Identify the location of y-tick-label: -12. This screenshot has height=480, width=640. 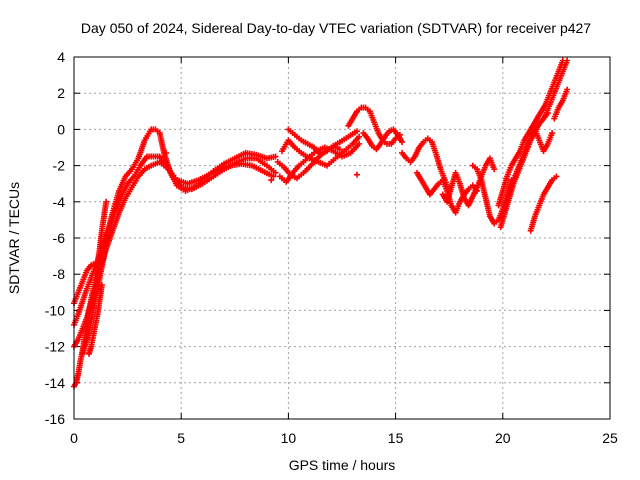
(55, 347).